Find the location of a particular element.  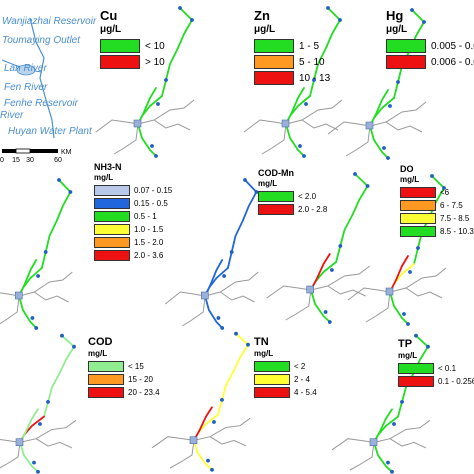

legend-label: 20 - 23.4 is located at coordinates (144, 392).